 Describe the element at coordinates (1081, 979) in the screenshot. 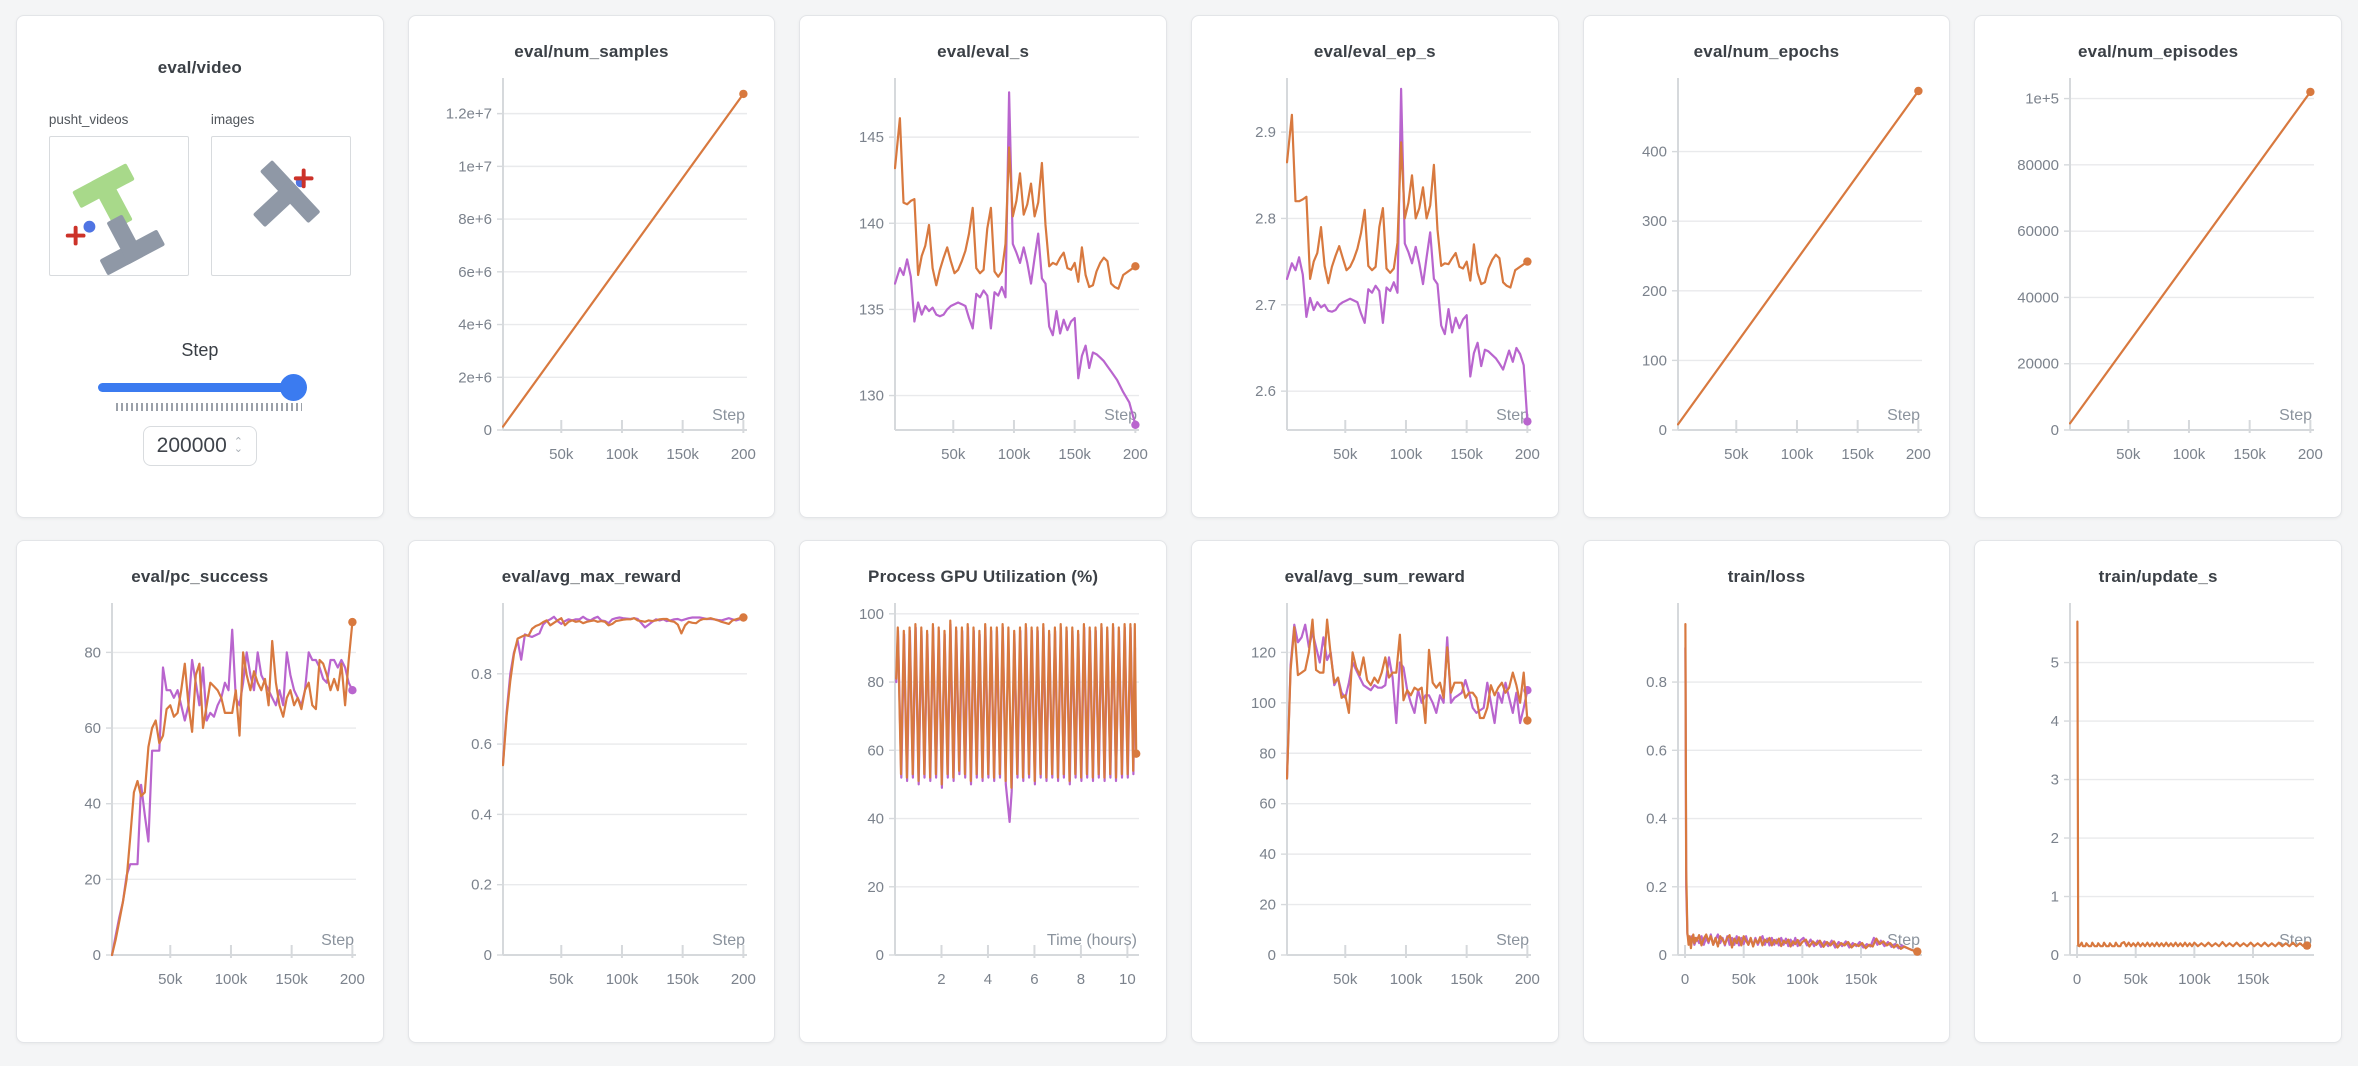

I see `svg-text: 8` at that location.